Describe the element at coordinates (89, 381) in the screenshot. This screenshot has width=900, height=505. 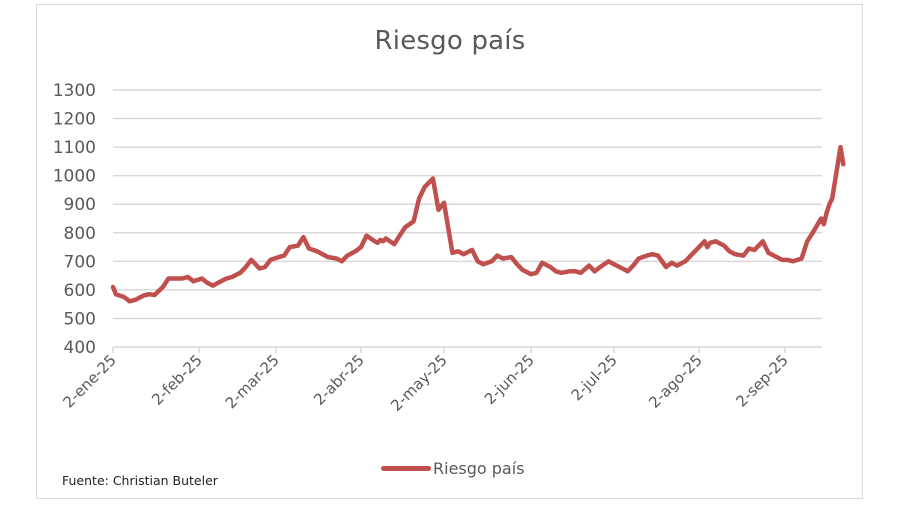
I see `x-tick-label: 2-ene-25` at that location.